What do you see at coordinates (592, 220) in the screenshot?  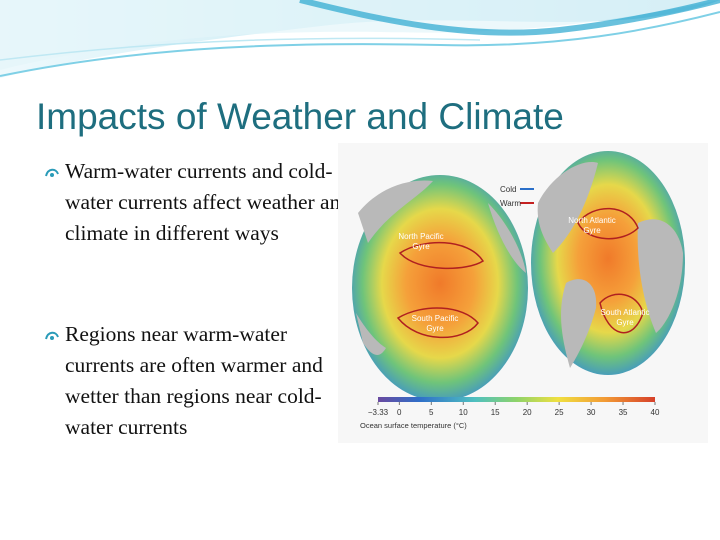 I see `gyre-line: North Atlantic` at bounding box center [592, 220].